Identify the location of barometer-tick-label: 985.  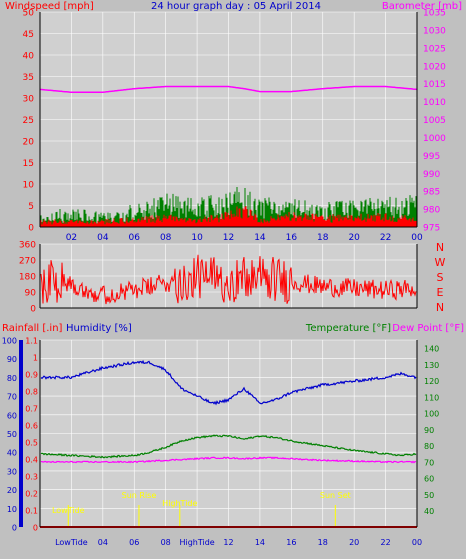
(431, 193).